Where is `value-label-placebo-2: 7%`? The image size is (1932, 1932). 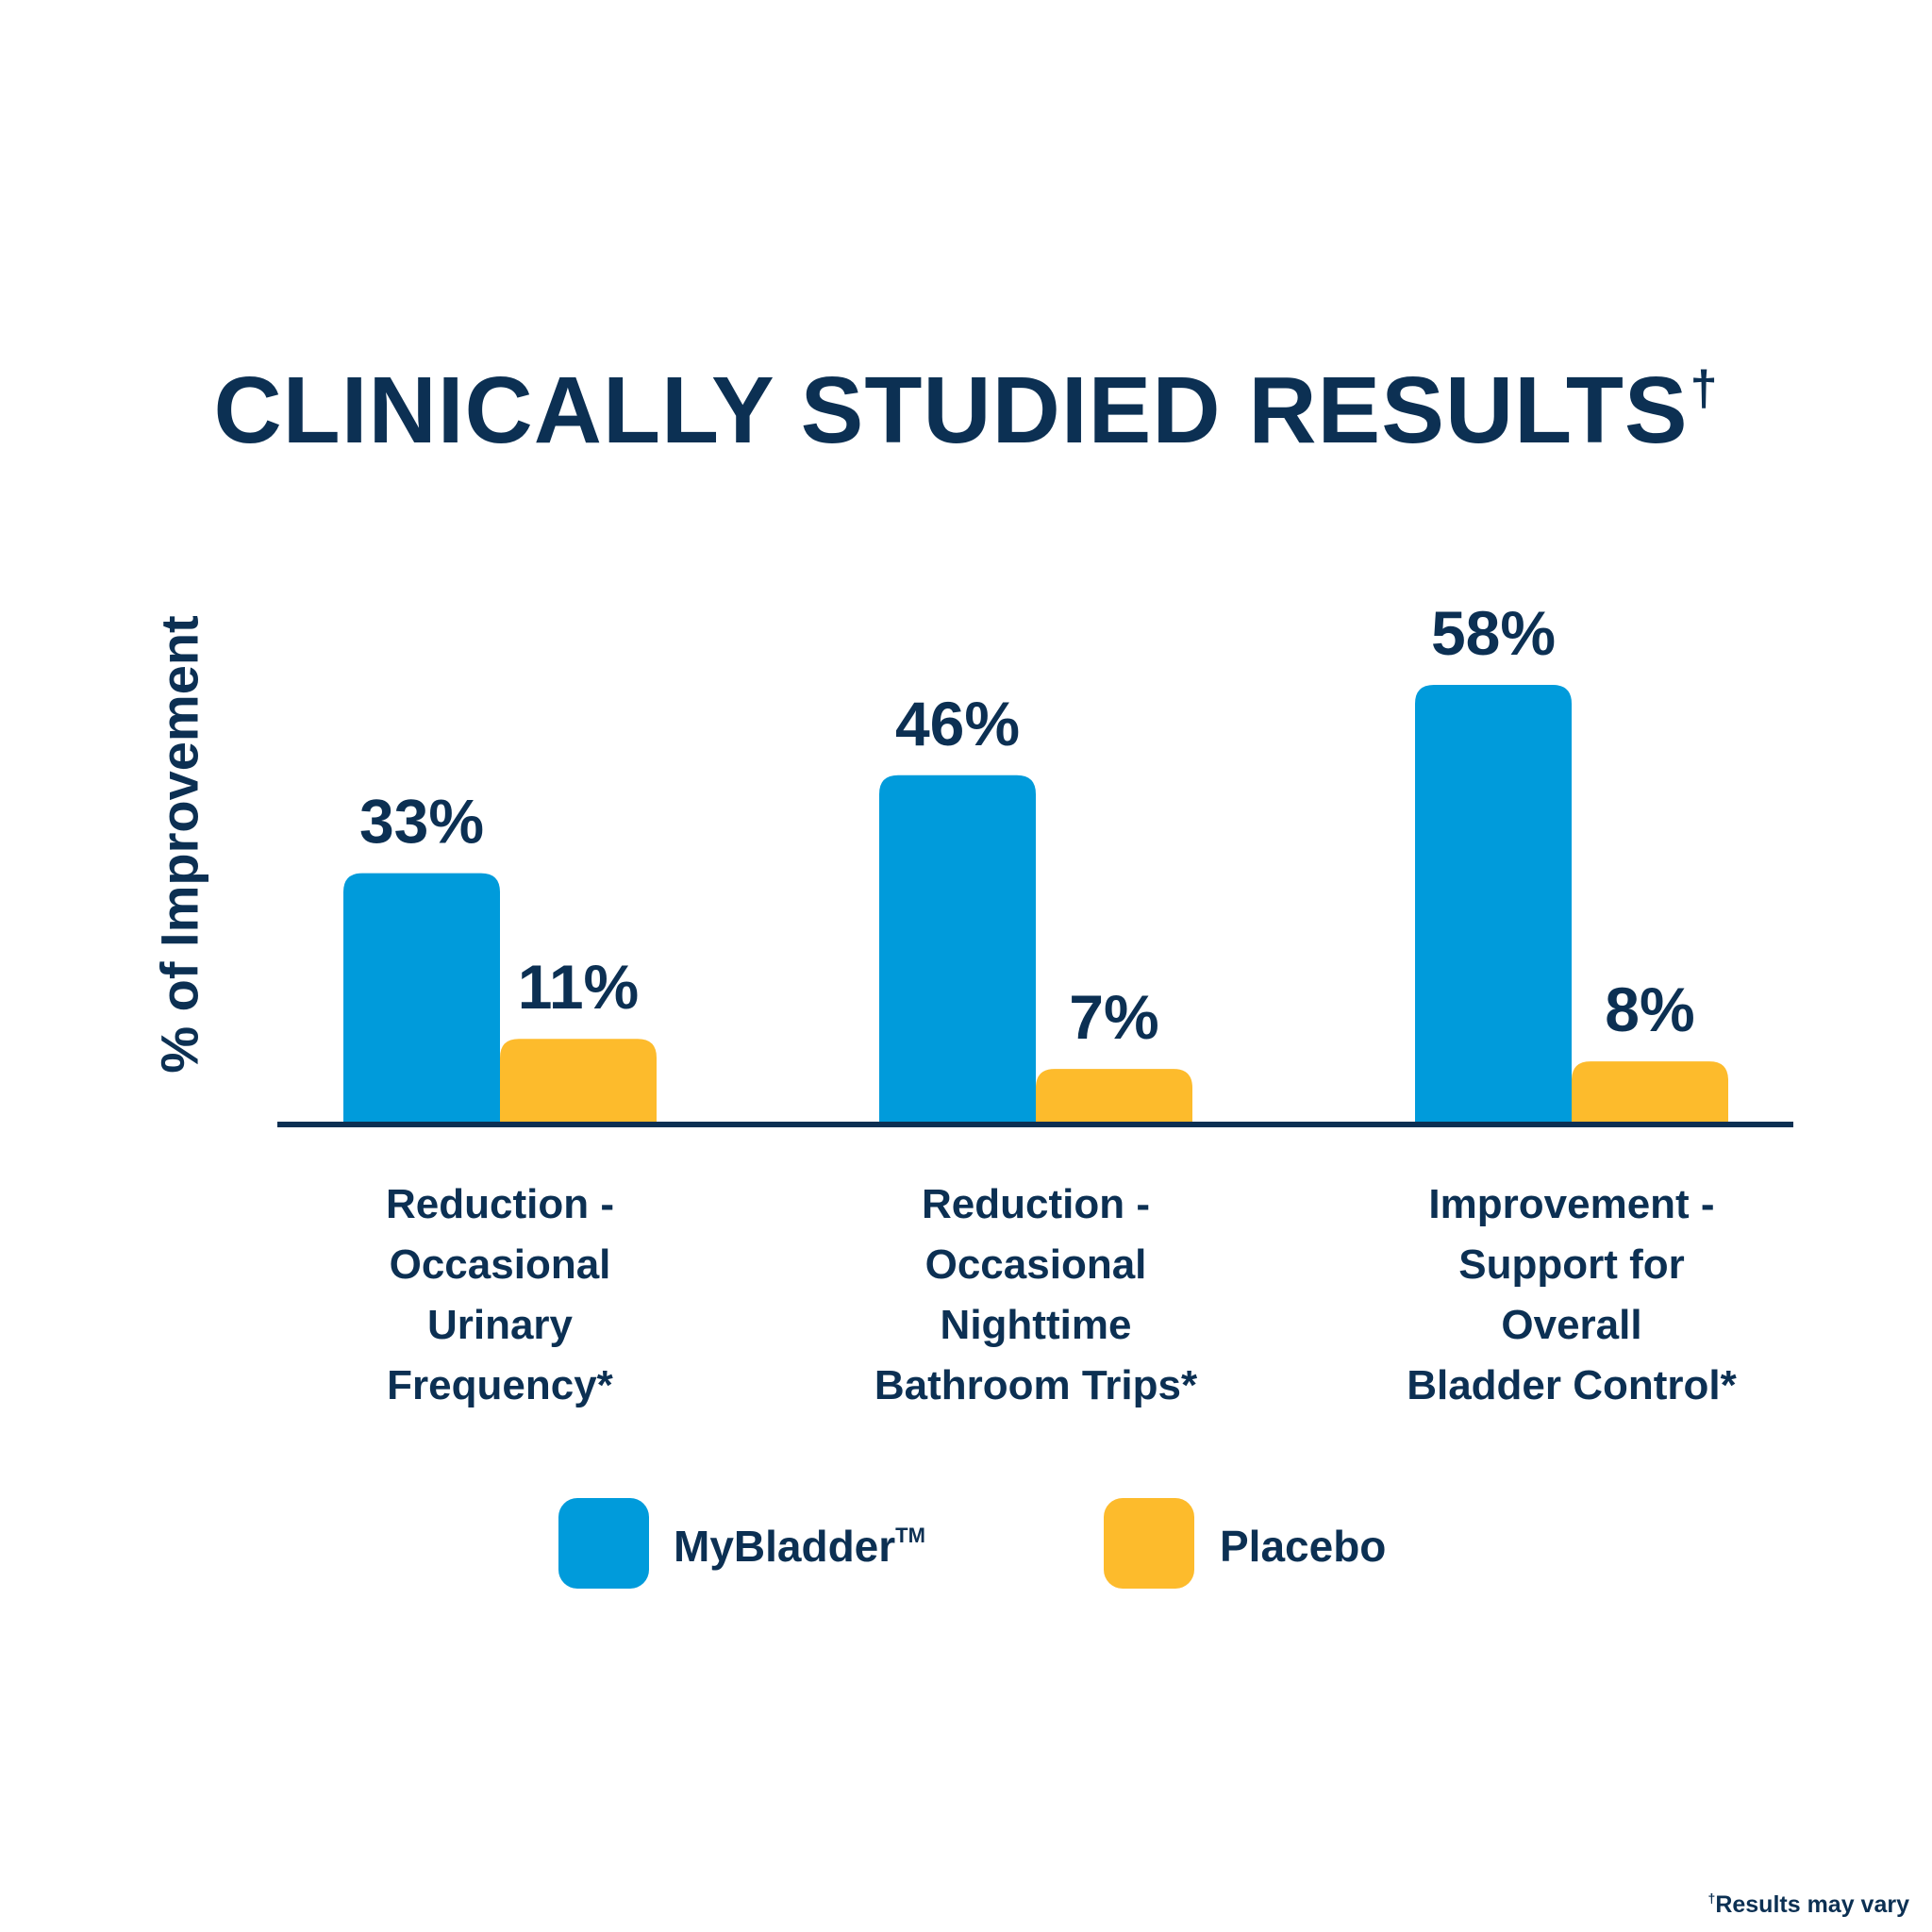 value-label-placebo-2: 7% is located at coordinates (1113, 1017).